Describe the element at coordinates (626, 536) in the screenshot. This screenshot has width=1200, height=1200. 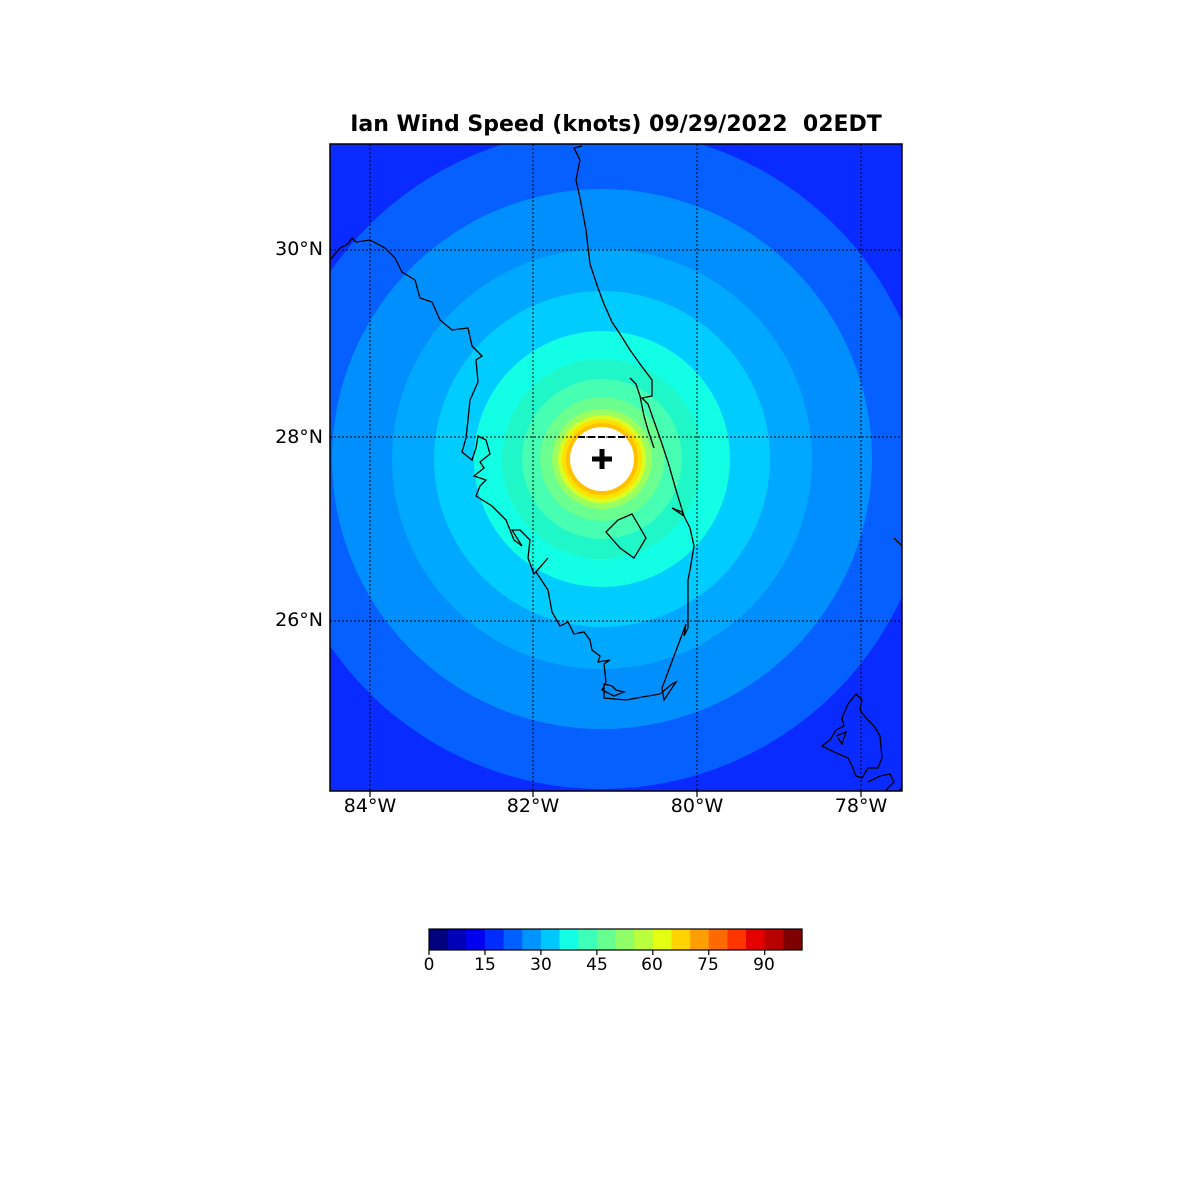
I see `lake-okeechobee` at that location.